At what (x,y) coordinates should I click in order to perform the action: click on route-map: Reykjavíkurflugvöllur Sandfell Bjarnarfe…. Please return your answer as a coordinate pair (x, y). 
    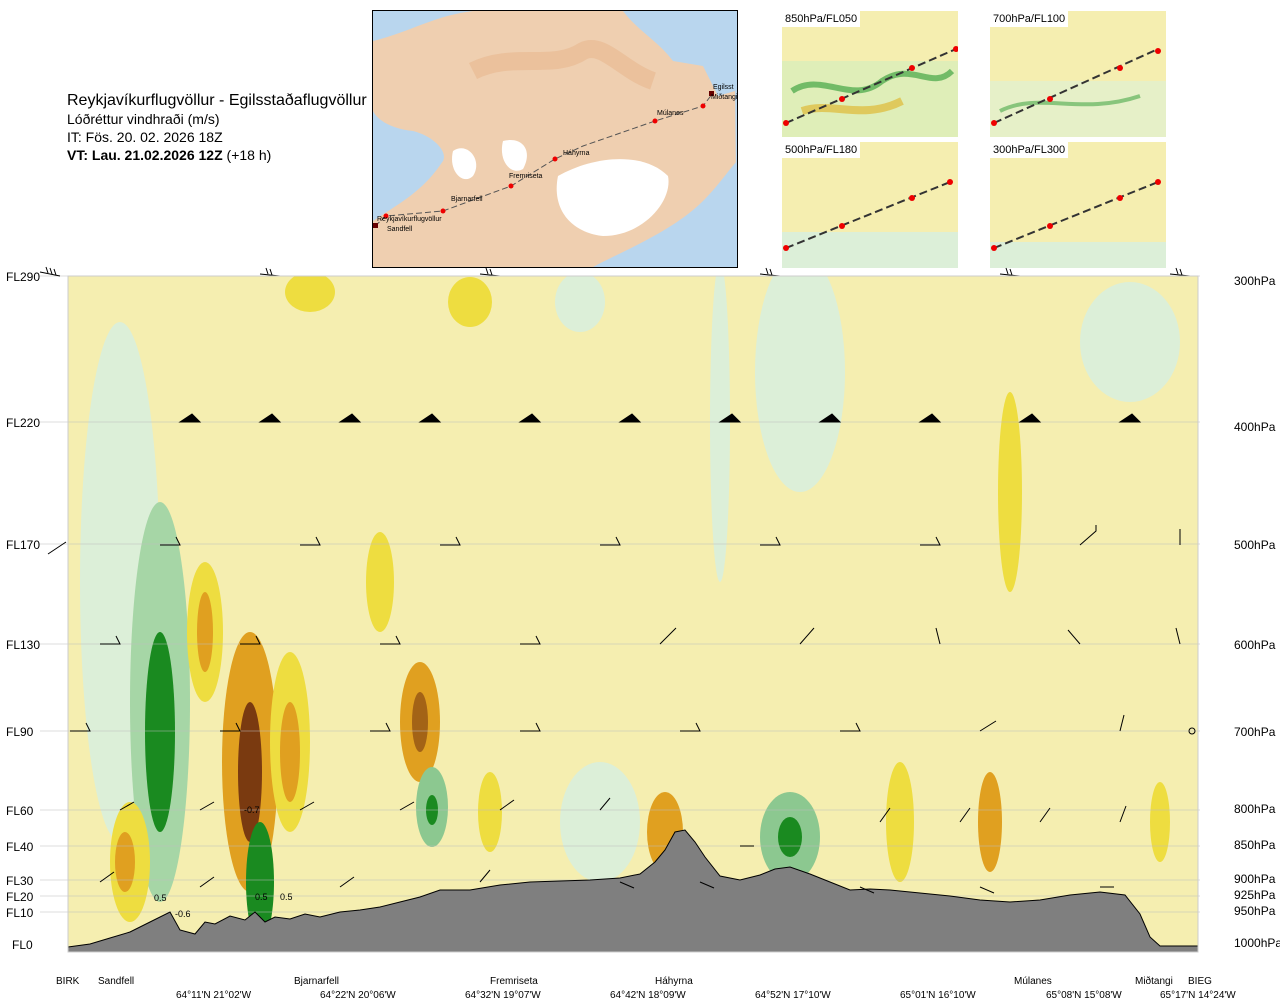
    Looking at the image, I should click on (555, 139).